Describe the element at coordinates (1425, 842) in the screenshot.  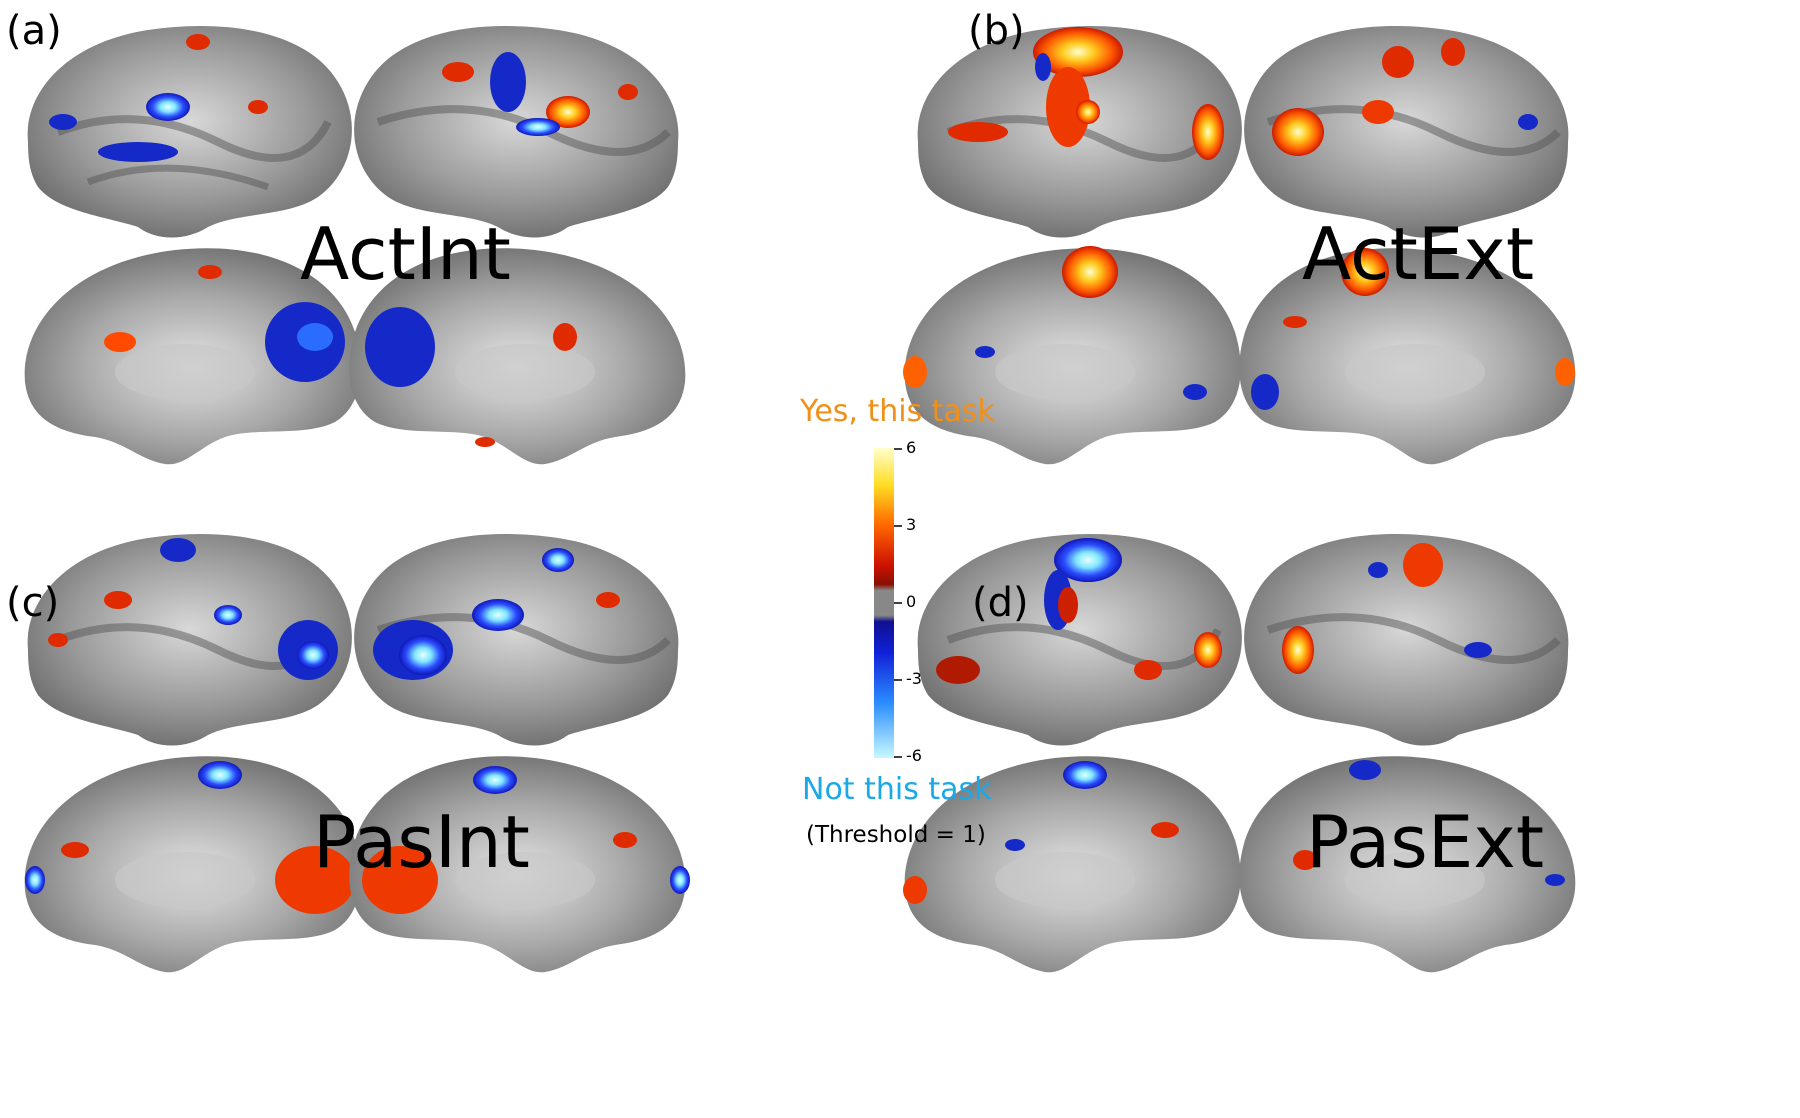
I see `panel-title-pasext: PasExt` at that location.